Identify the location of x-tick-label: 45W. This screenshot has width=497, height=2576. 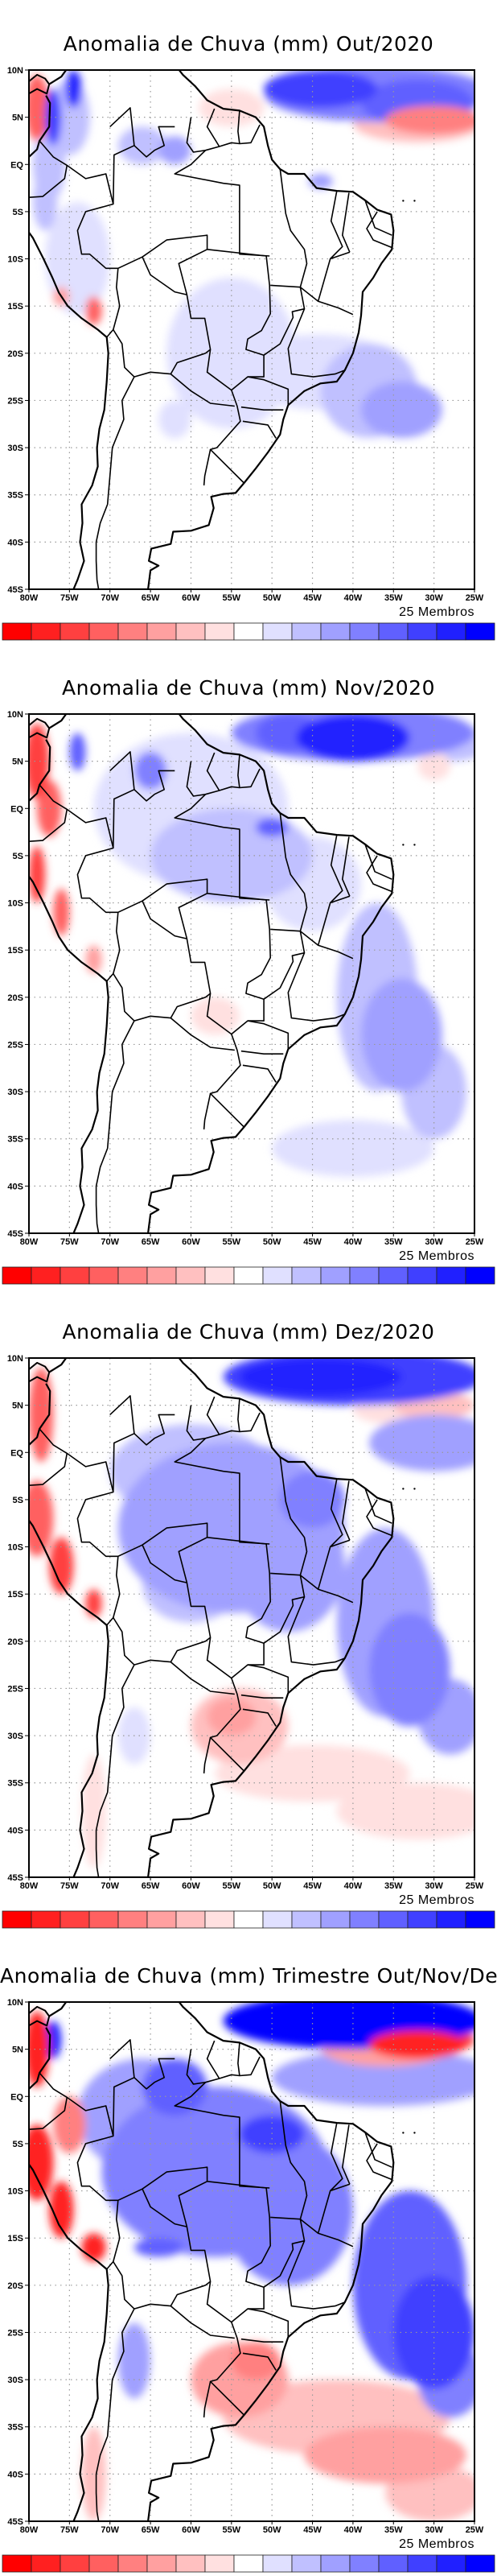
(312, 1242).